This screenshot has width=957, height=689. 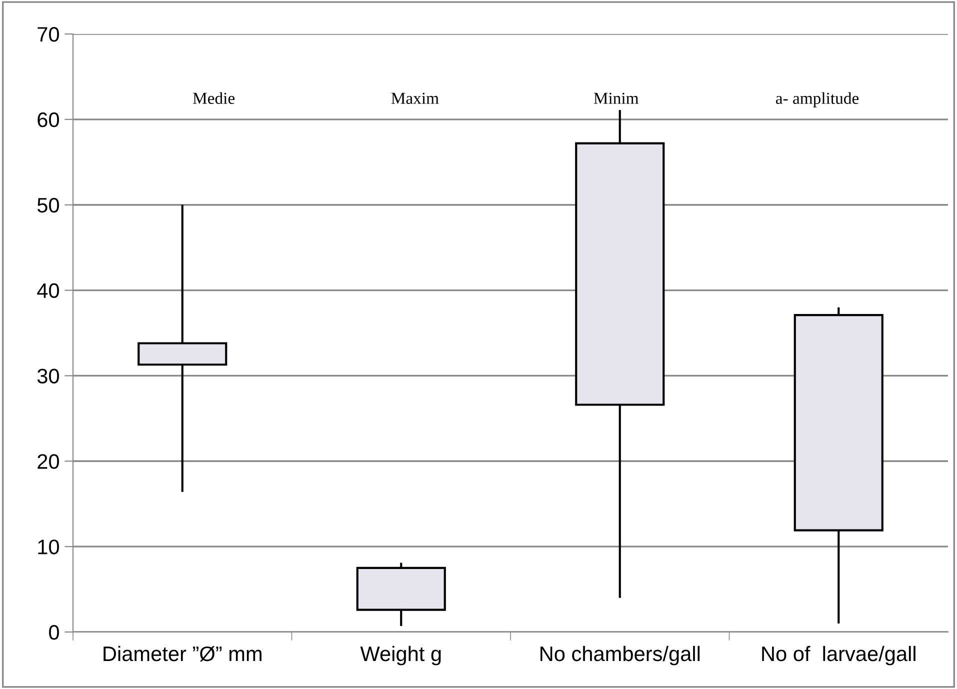 What do you see at coordinates (817, 100) in the screenshot?
I see `annotation: a- amplitude` at bounding box center [817, 100].